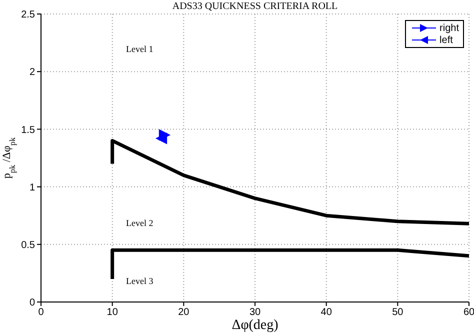 The width and height of the screenshot is (474, 335). I want to click on x-tick-label: 10, so click(112, 312).